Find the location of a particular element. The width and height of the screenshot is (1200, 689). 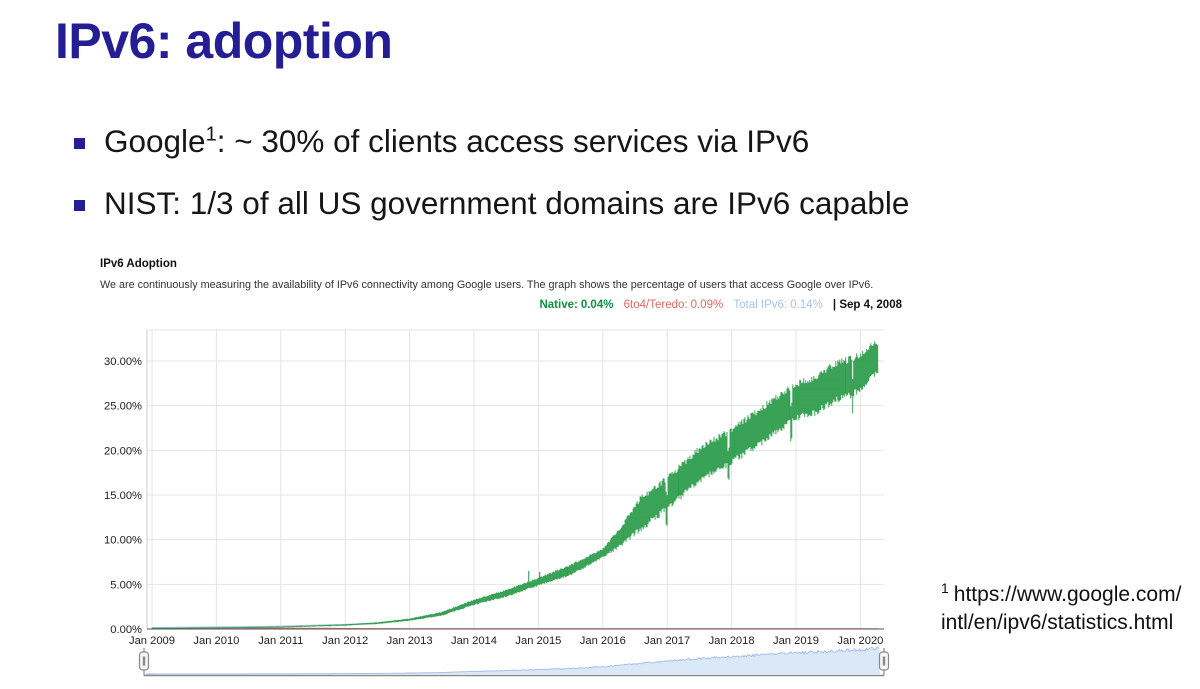

range-mini-area is located at coordinates (513, 660).